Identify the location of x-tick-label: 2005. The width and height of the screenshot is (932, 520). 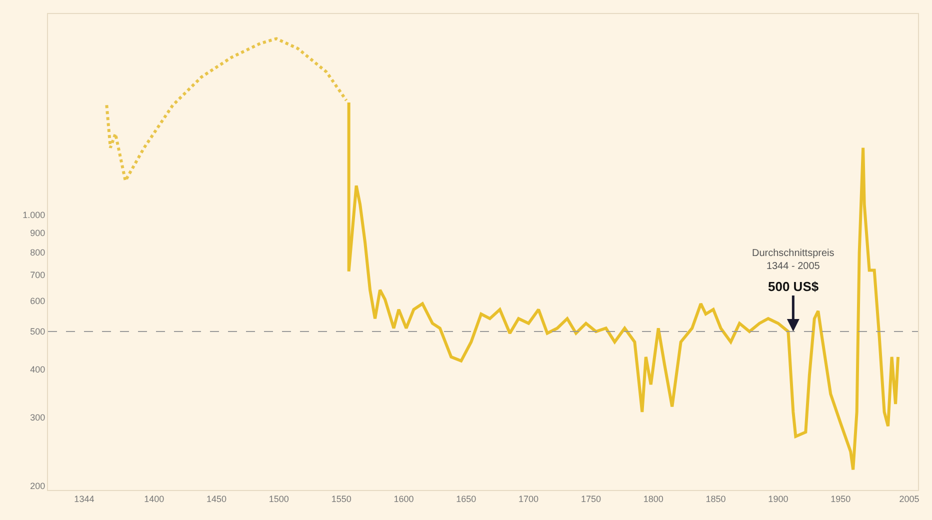
(909, 499).